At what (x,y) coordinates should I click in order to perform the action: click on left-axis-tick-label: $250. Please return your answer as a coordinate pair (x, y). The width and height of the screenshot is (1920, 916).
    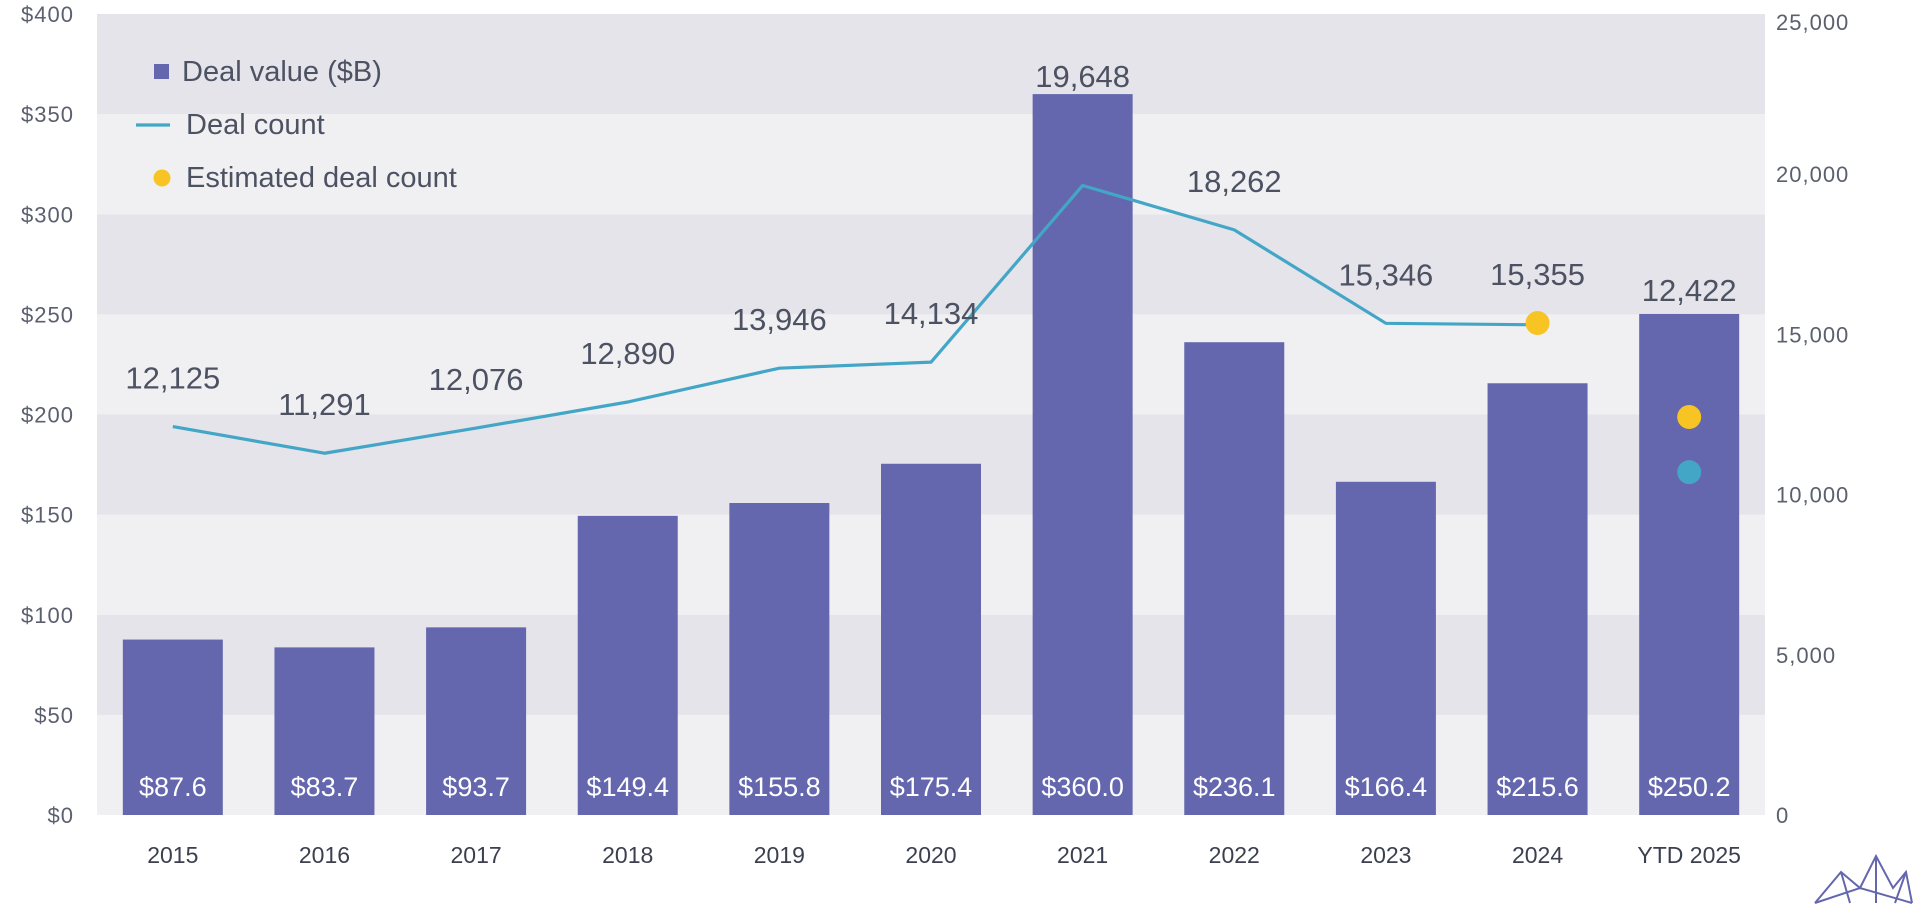
    Looking at the image, I should click on (47, 314).